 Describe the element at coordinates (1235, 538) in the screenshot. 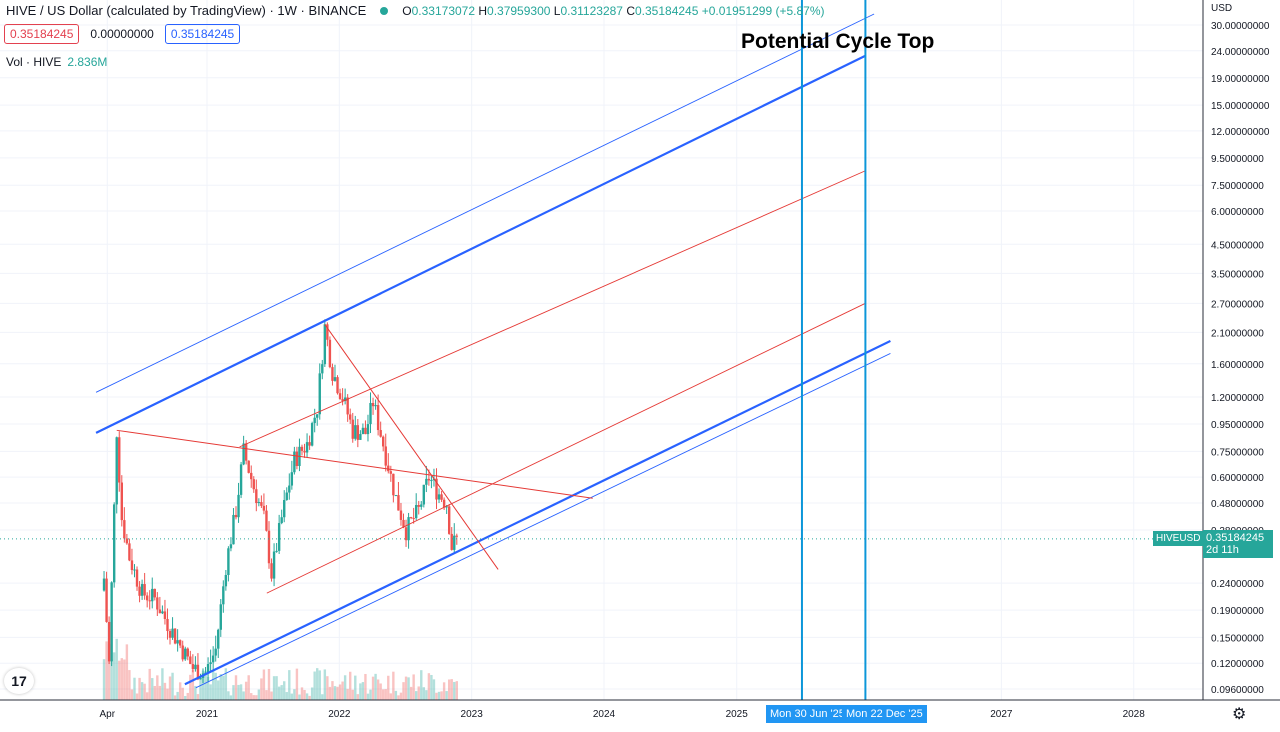

I see `current-price-value: 0.35184245` at that location.